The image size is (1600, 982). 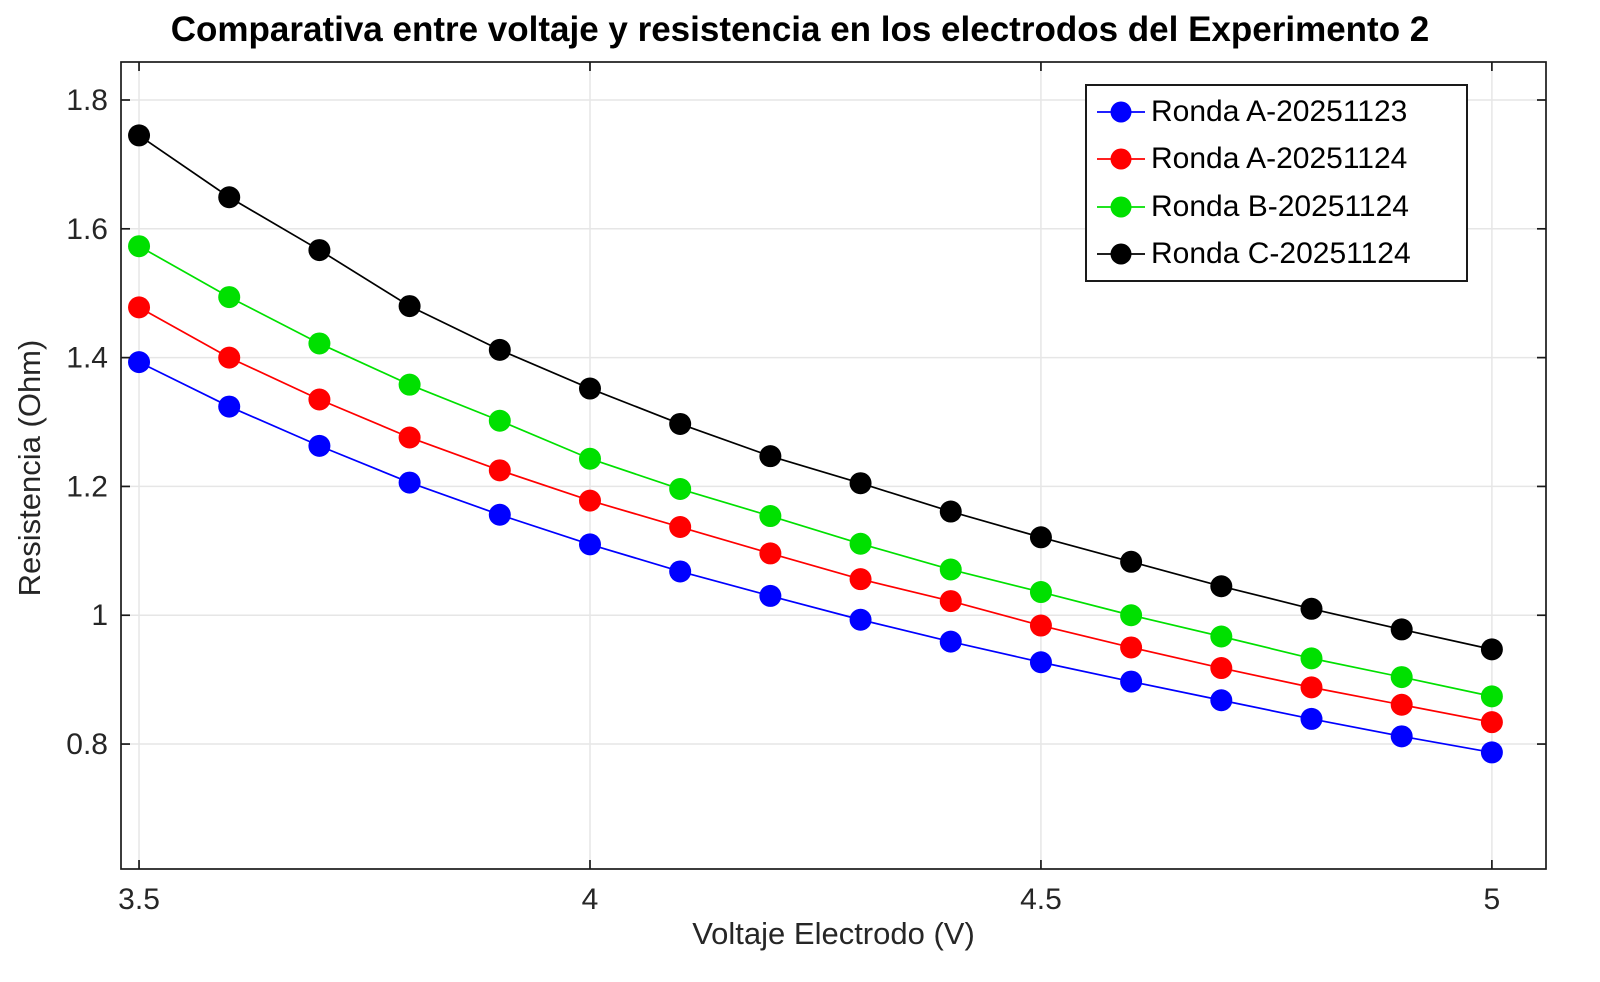 I want to click on x-axis-label: Voltaje Electrodo (V), so click(x=833, y=933).